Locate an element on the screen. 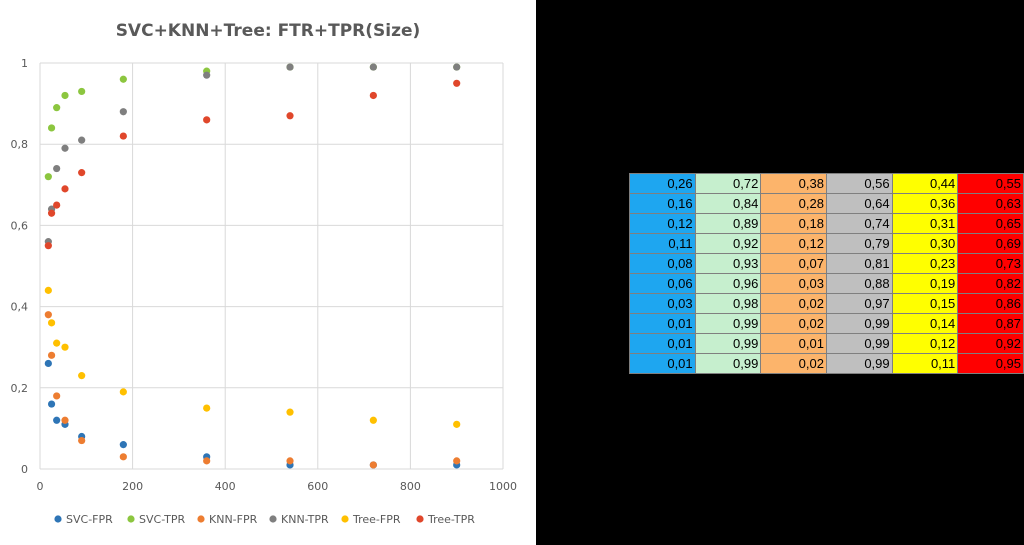 The image size is (1024, 545). y-tick-label: 0,6 is located at coordinates (20, 225).